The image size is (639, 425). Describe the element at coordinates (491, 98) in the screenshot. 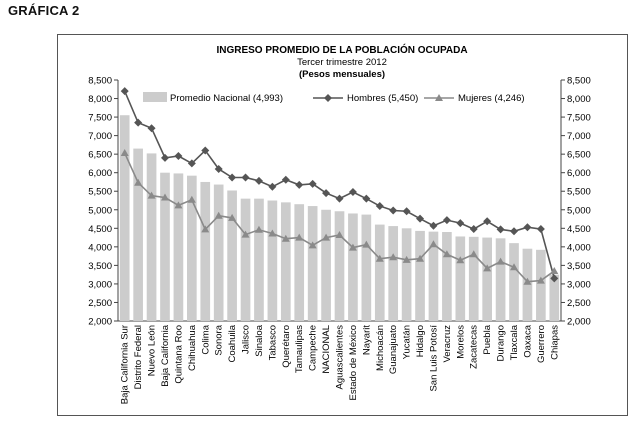

I see `legend-label-mujeres: Mujeres (4,246)` at that location.